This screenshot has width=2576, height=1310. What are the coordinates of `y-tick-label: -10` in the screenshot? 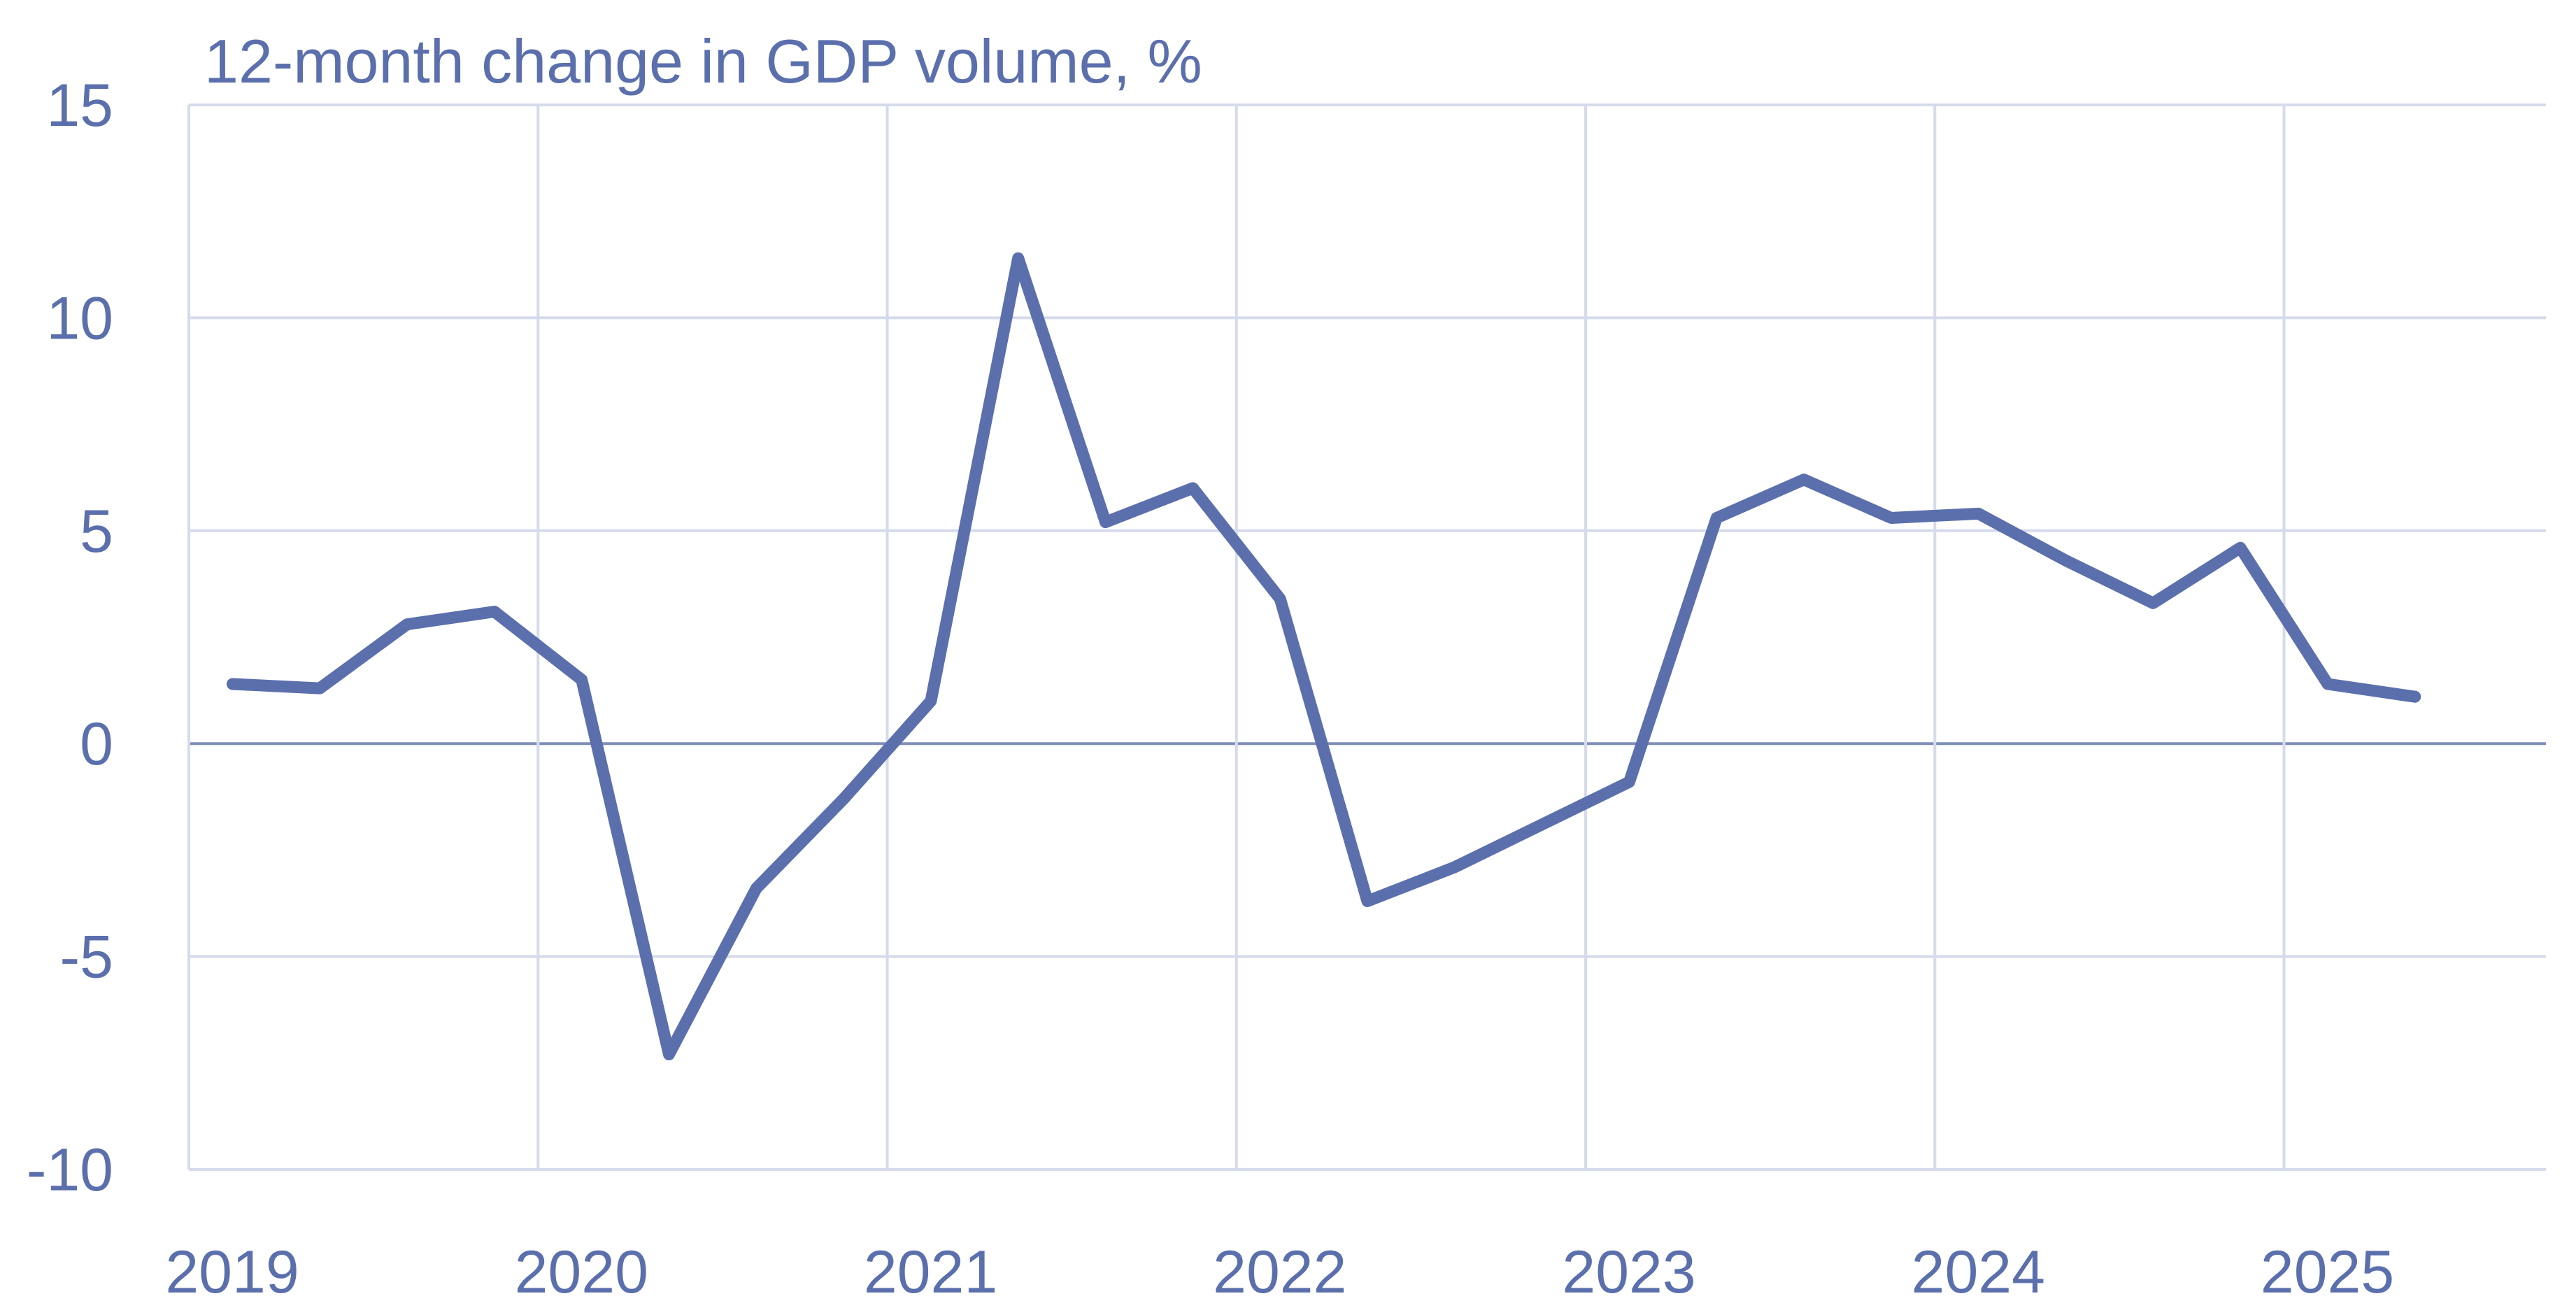 It's located at (70, 1170).